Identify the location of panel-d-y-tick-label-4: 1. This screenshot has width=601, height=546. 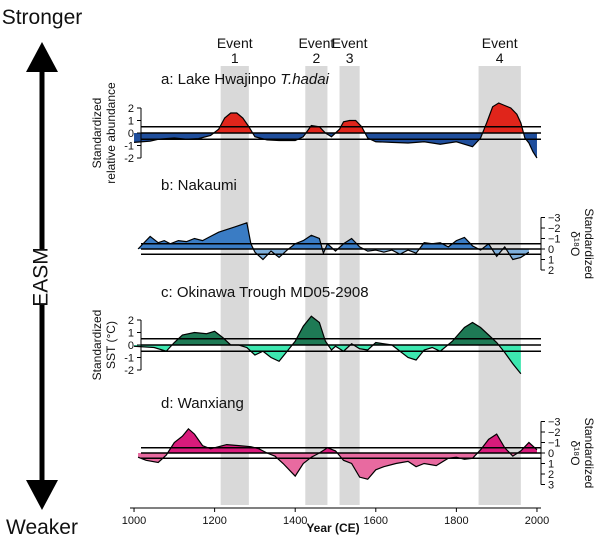
(551, 465).